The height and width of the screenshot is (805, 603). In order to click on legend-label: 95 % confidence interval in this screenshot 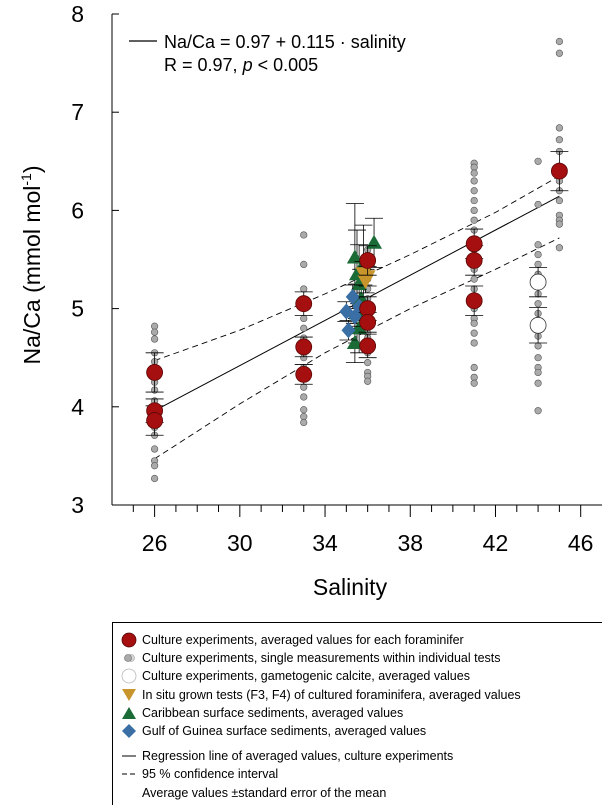, I will do `click(210, 774)`.